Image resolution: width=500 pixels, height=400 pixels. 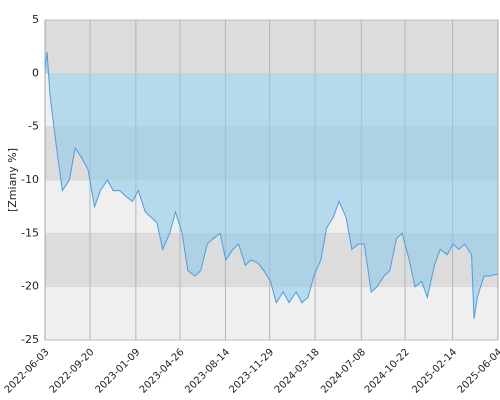 I want to click on y-tick-label: -20, so click(x=30, y=286).